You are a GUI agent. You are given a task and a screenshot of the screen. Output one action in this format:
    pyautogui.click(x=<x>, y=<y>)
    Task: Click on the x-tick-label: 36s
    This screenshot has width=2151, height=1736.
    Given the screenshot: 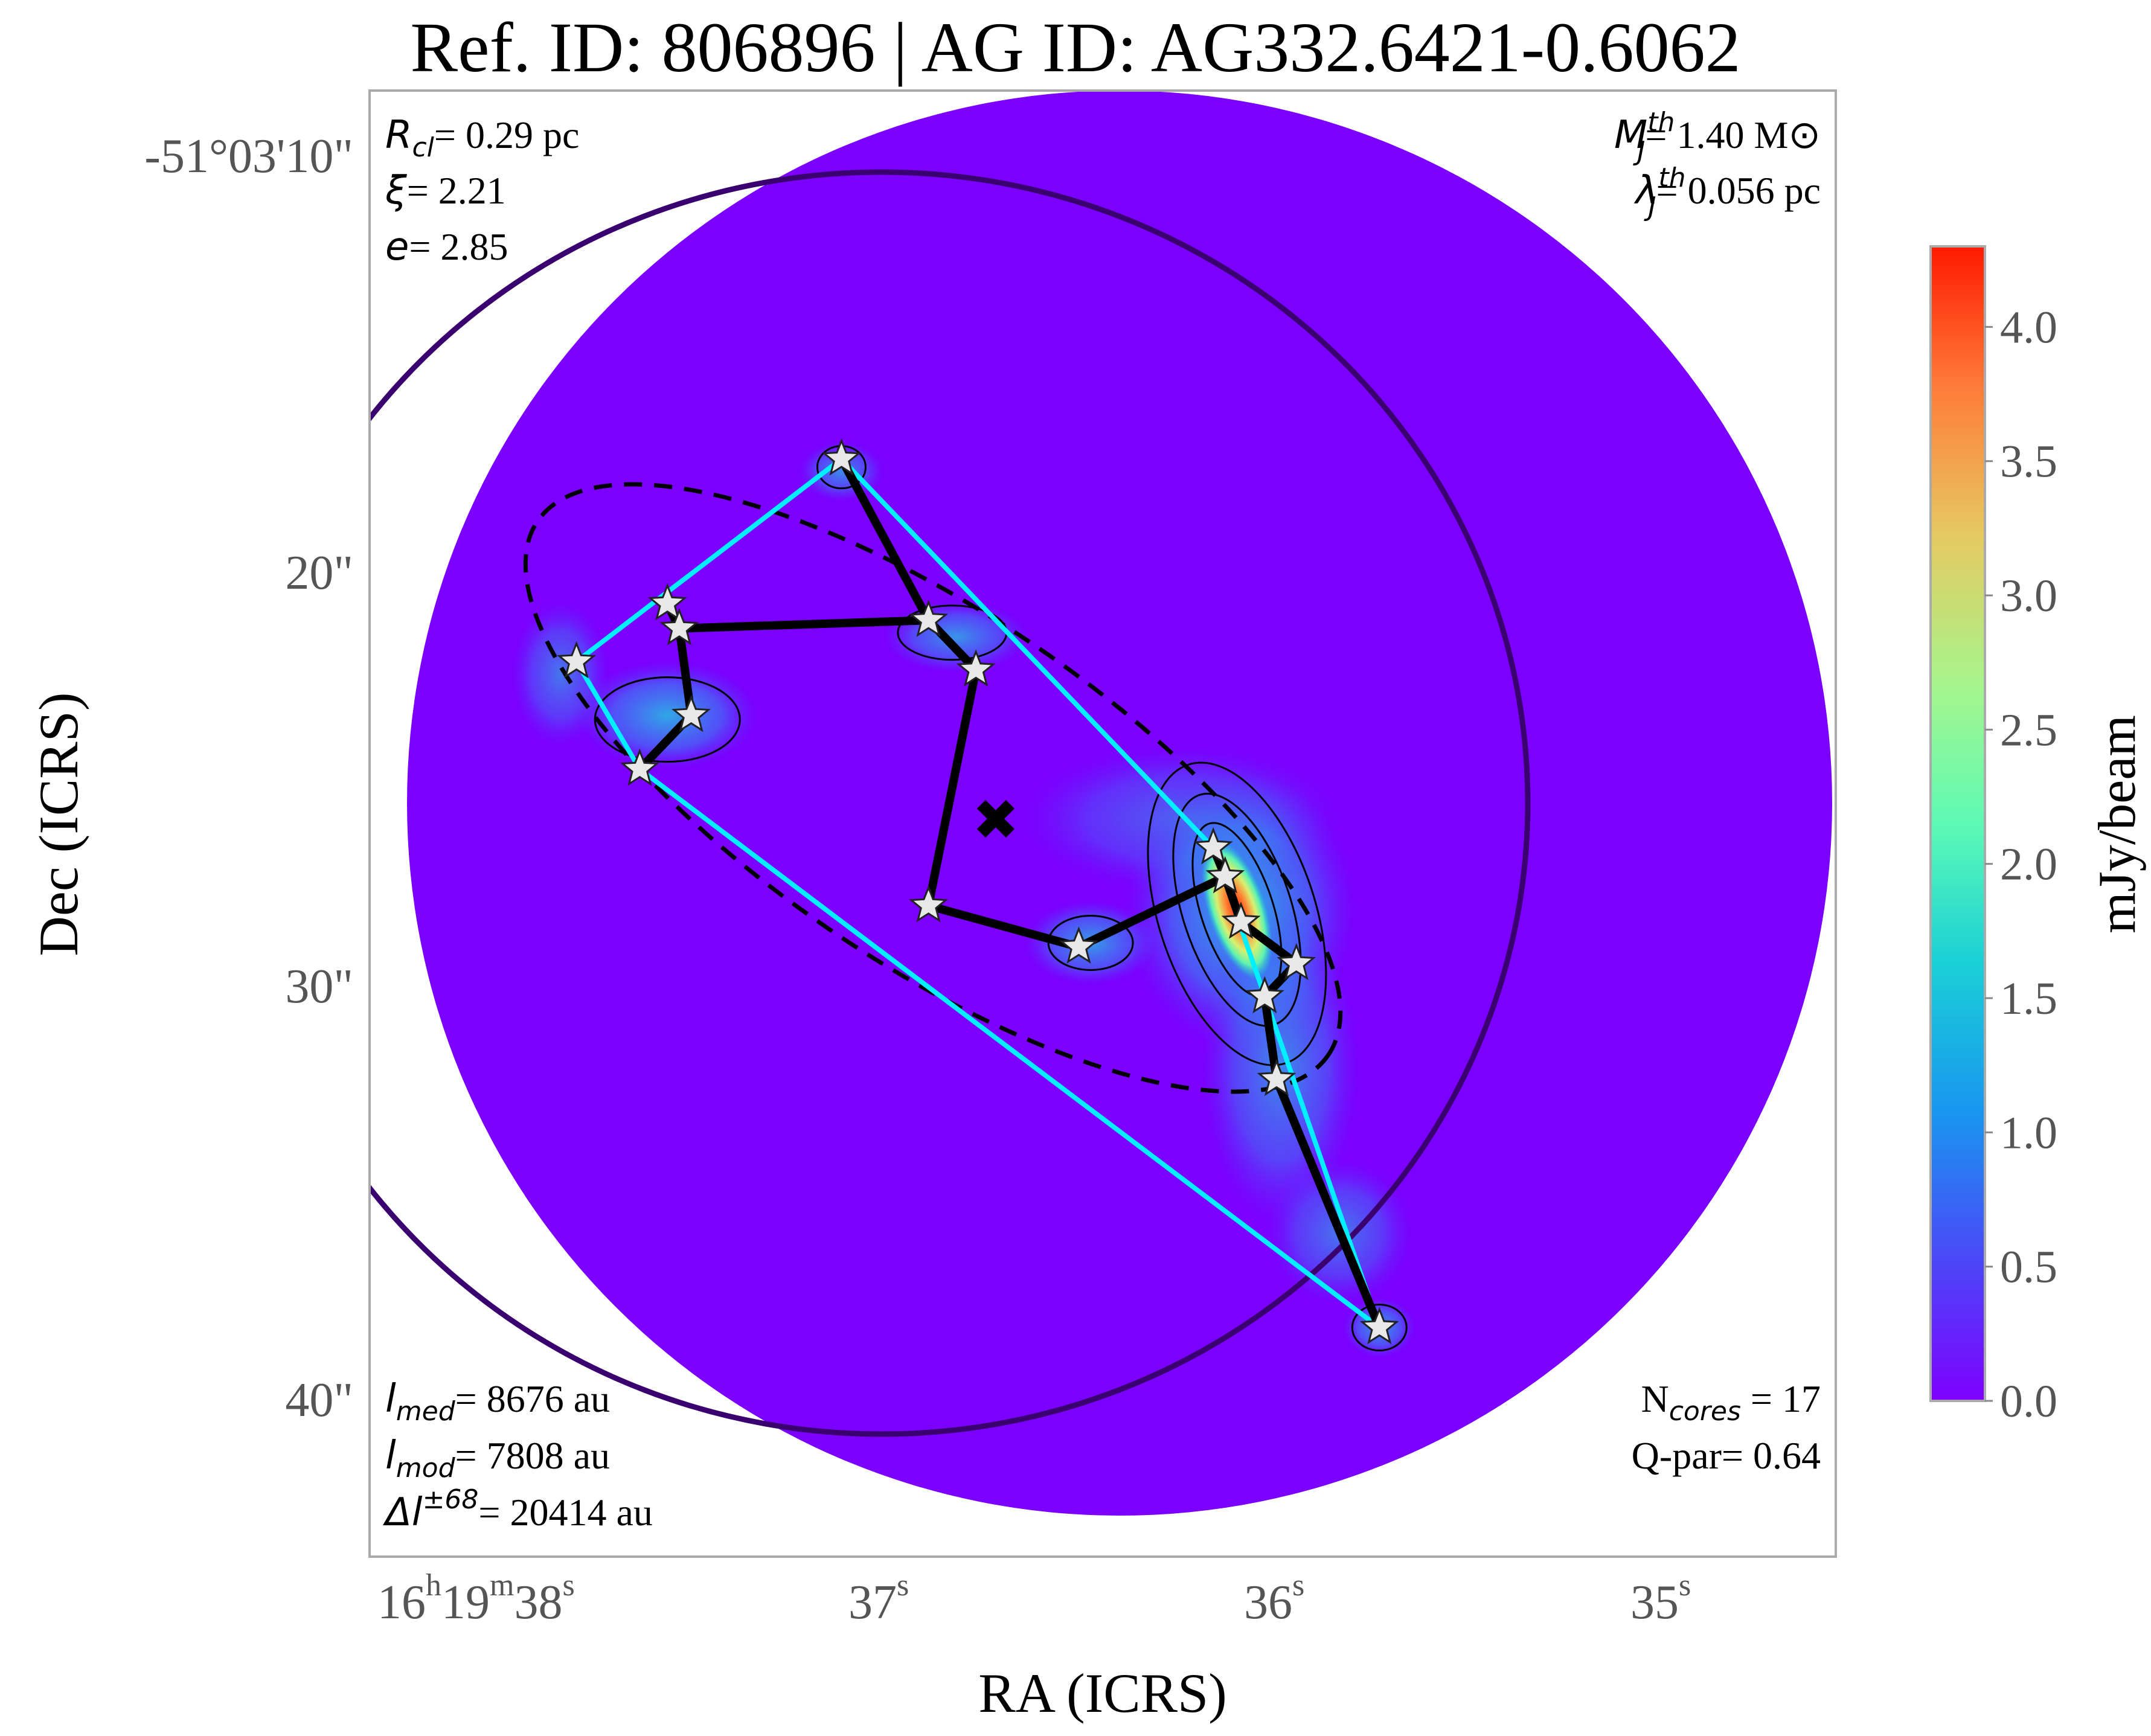 What is the action you would take?
    pyautogui.click(x=1274, y=1598)
    